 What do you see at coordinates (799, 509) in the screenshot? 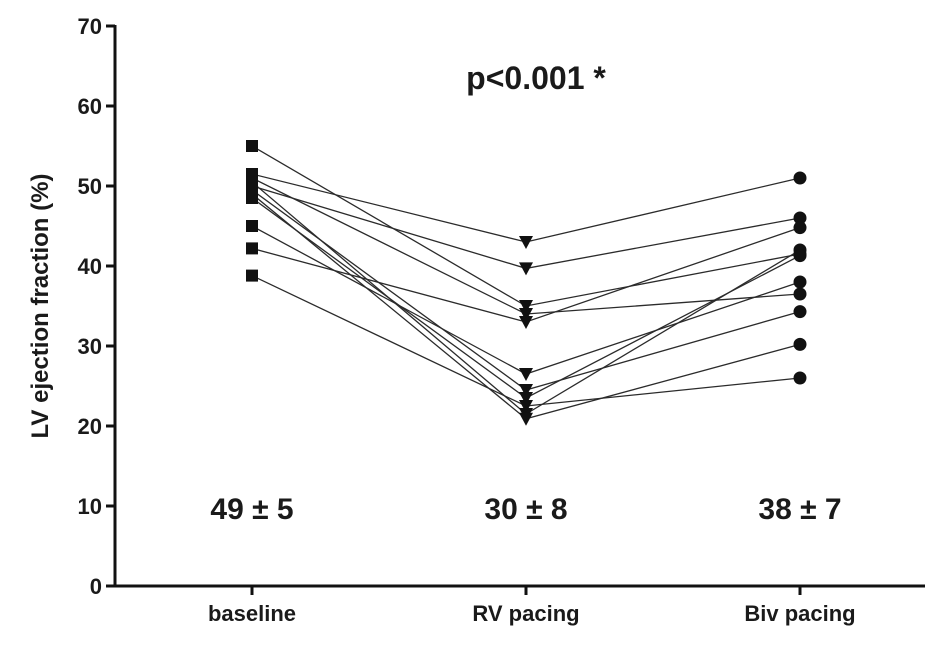
I see `group-stat-label: 38 ± 7` at bounding box center [799, 509].